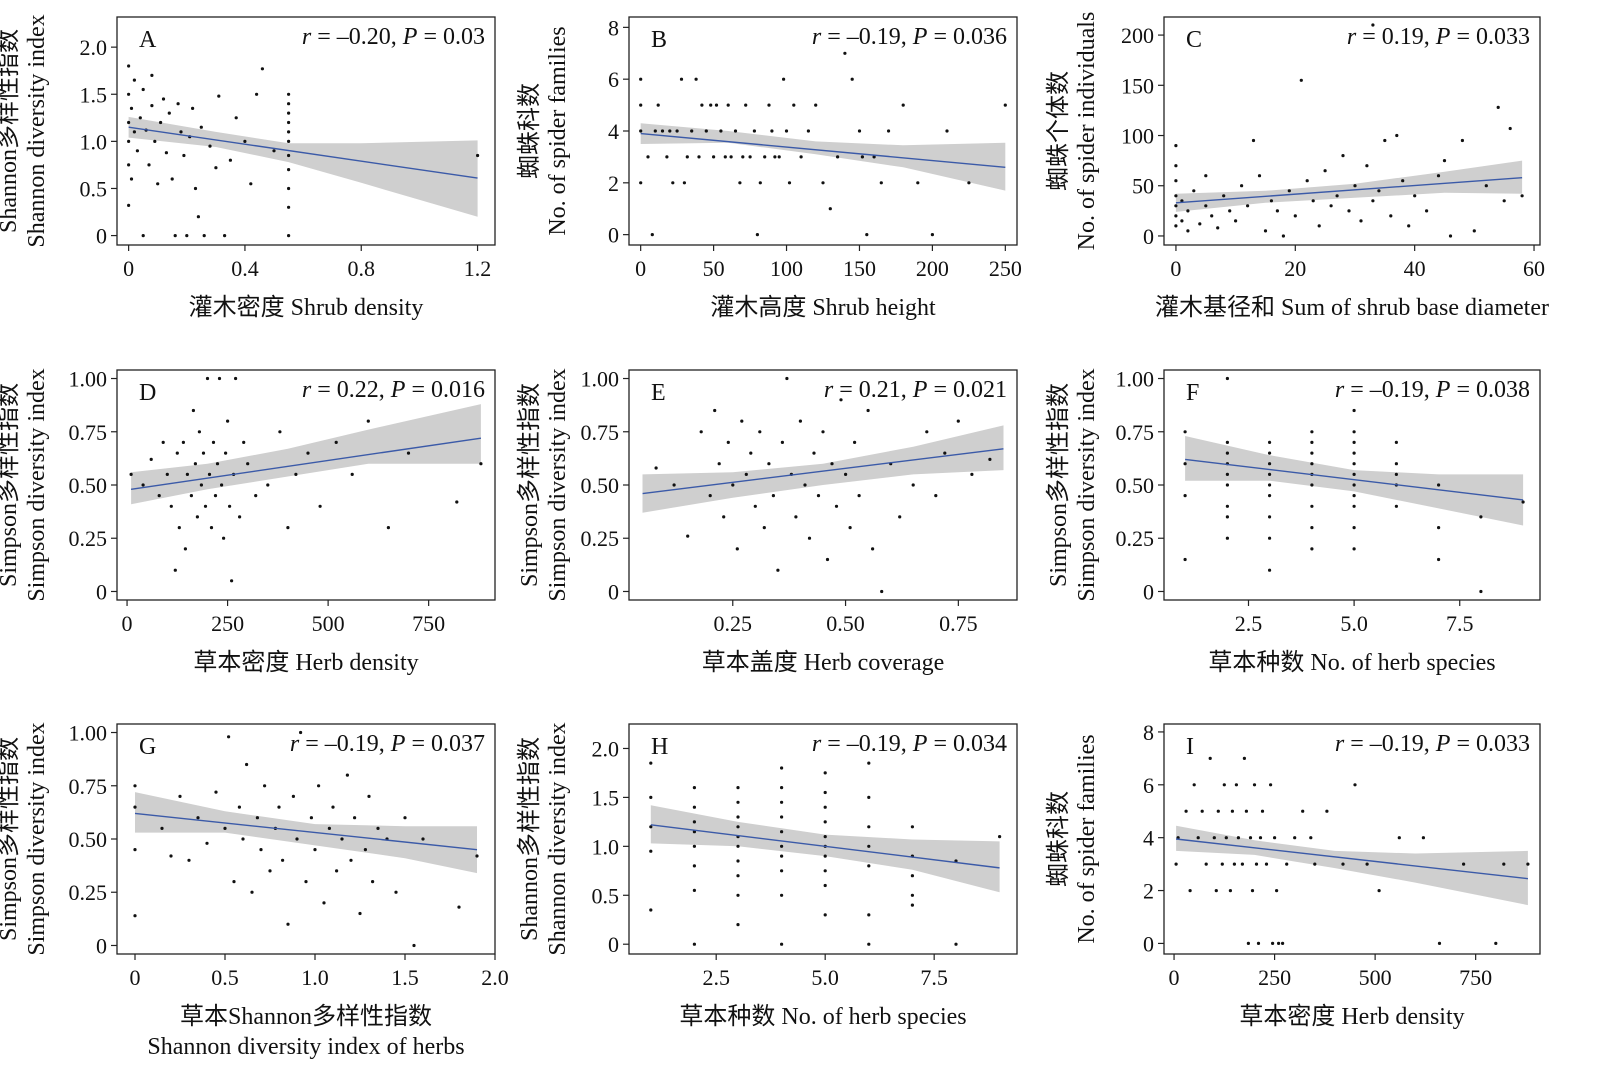 The image size is (1600, 1077). What do you see at coordinates (600, 432) in the screenshot?
I see `y-tick-label: 0.75` at bounding box center [600, 432].